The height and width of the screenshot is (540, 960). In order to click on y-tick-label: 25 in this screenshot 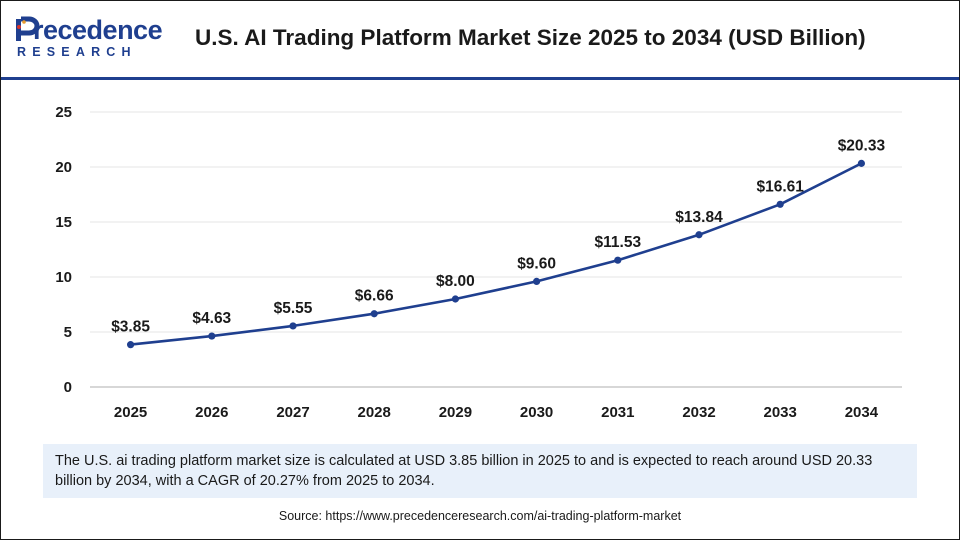, I will do `click(63, 112)`.